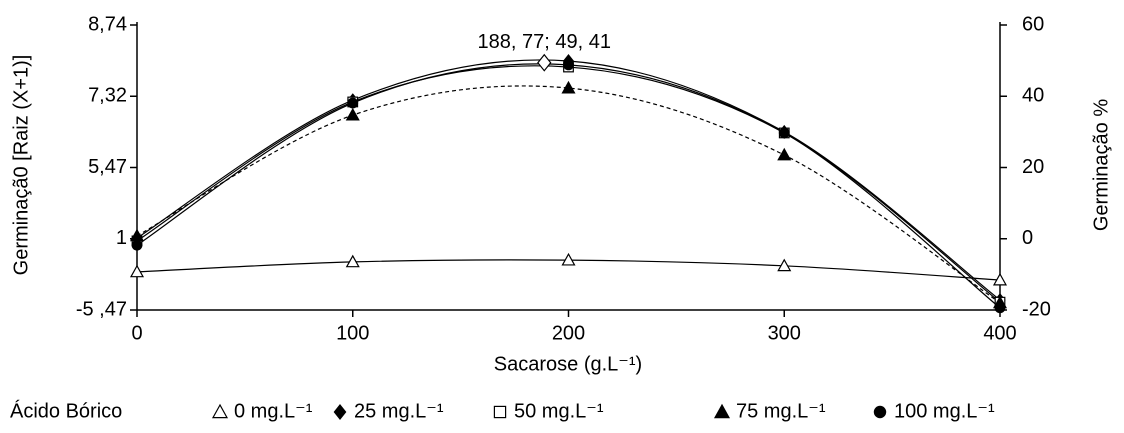 This screenshot has height=433, width=1124. Describe the element at coordinates (136, 333) in the screenshot. I see `x-tick-label: 0` at that location.